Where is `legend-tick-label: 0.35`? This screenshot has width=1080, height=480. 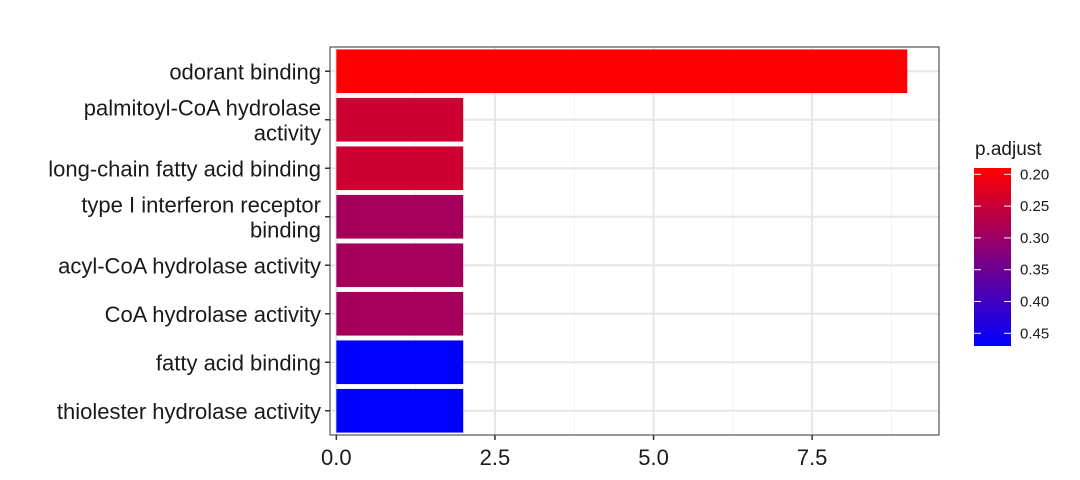
legend-tick-label: 0.35 is located at coordinates (1034, 270).